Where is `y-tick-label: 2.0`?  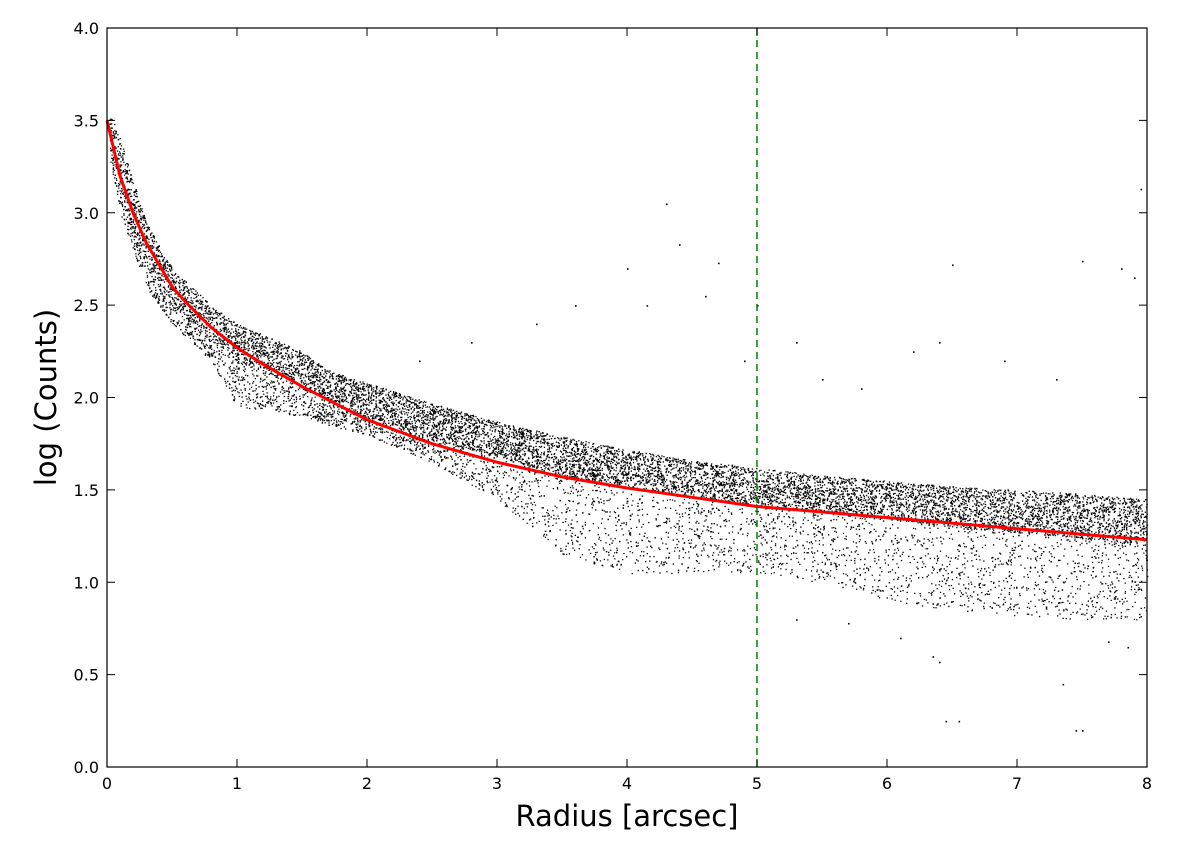 y-tick-label: 2.0 is located at coordinates (86, 398).